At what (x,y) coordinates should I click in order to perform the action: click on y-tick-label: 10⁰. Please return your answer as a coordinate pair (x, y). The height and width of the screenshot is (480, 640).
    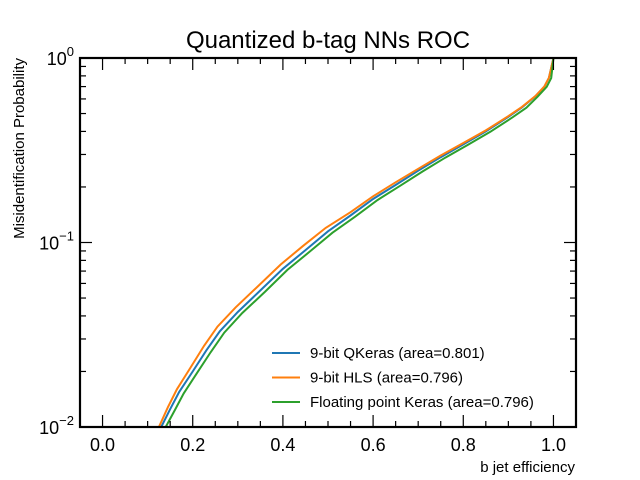
    Looking at the image, I should click on (60, 56).